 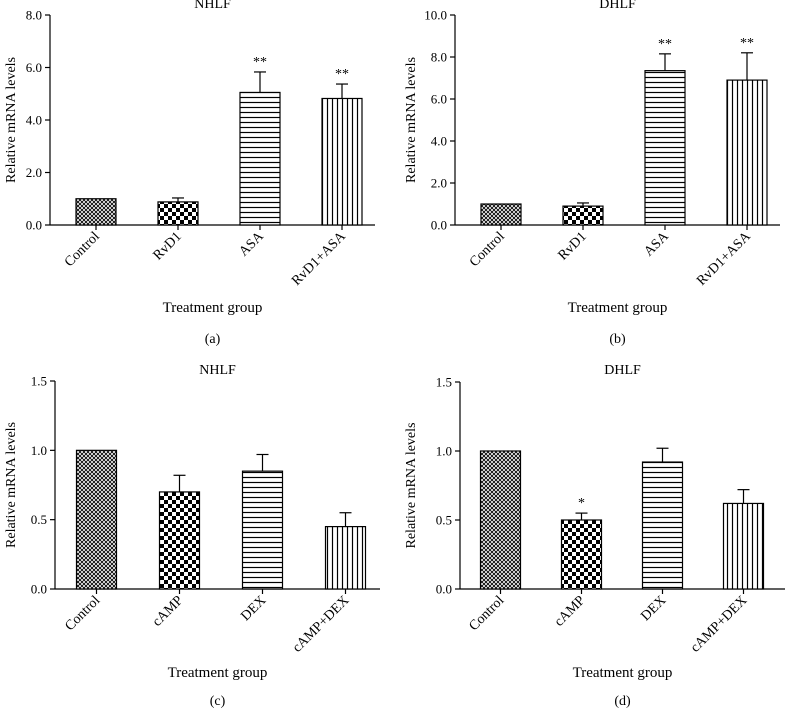 What do you see at coordinates (617, 339) in the screenshot?
I see `panel-label: (b)` at bounding box center [617, 339].